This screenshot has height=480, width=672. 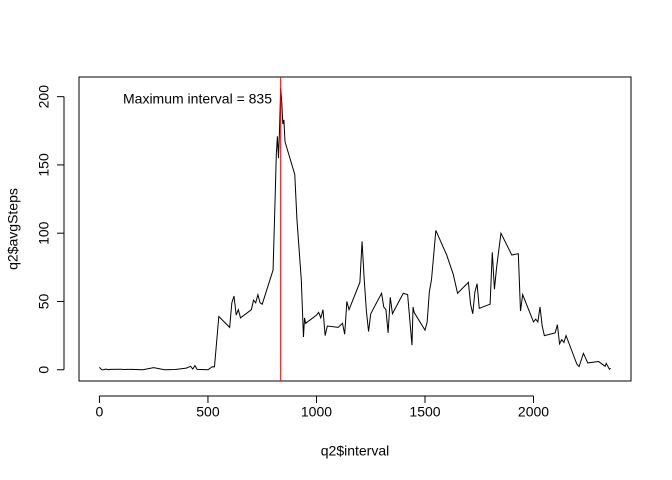 I want to click on x-tick-label: 1000, so click(x=316, y=412).